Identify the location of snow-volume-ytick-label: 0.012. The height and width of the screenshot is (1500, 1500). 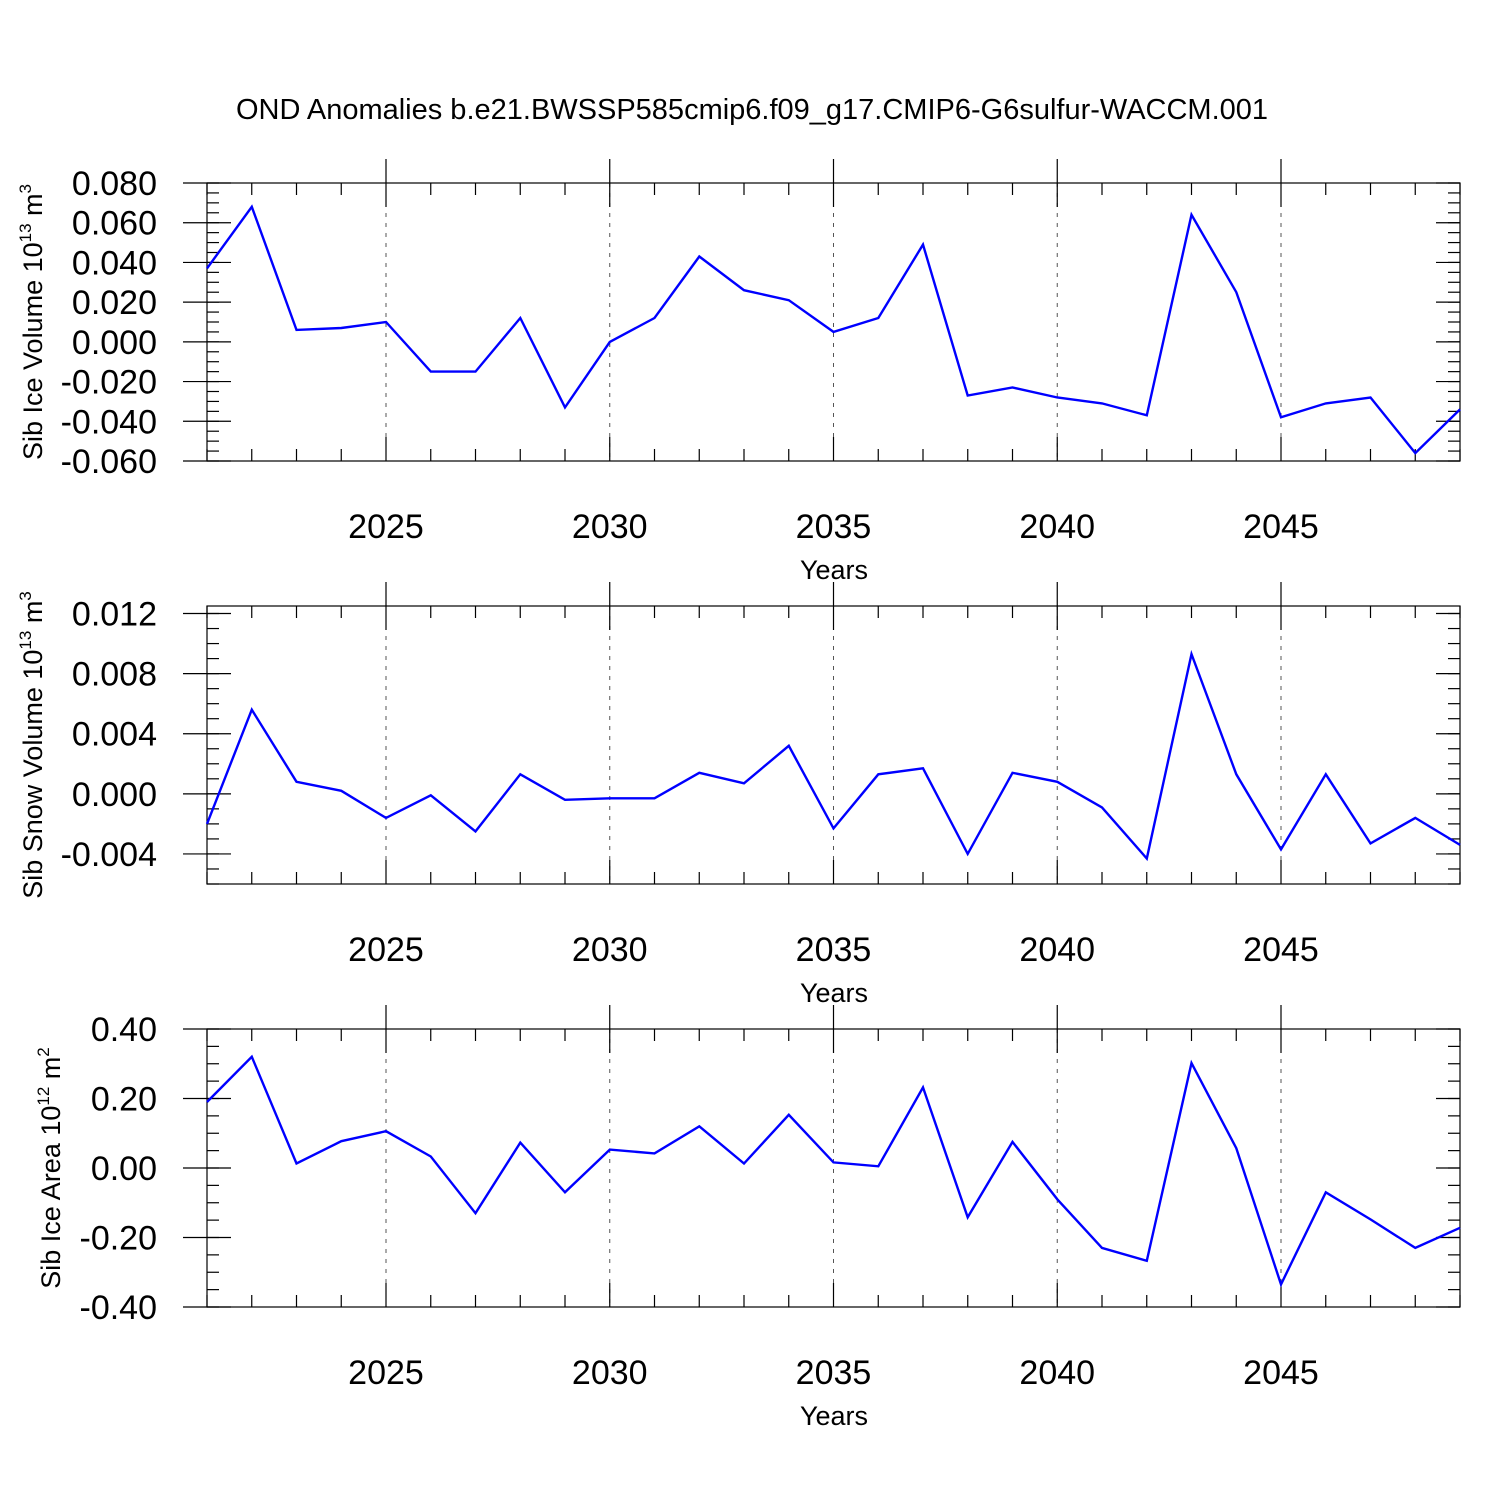
(114, 615).